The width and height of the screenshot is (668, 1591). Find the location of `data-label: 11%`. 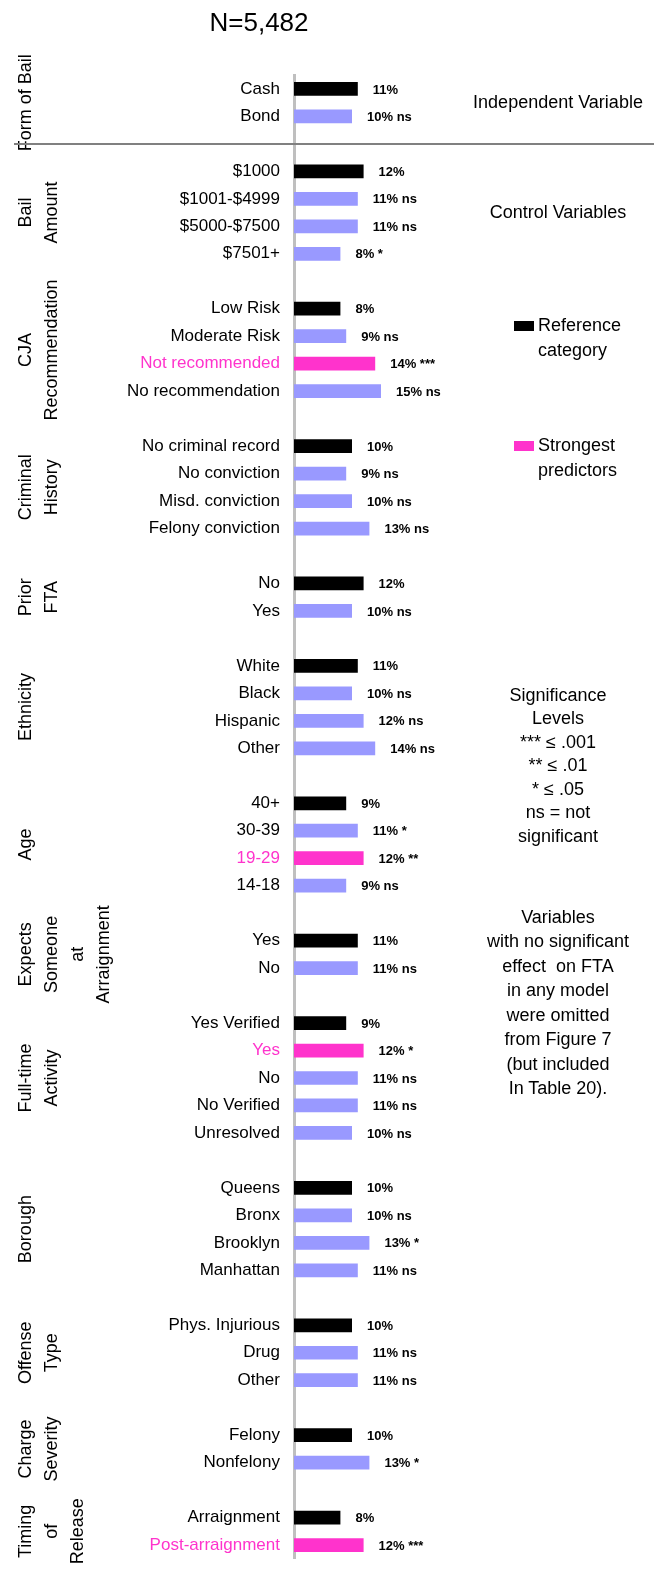

data-label: 11% is located at coordinates (385, 941).